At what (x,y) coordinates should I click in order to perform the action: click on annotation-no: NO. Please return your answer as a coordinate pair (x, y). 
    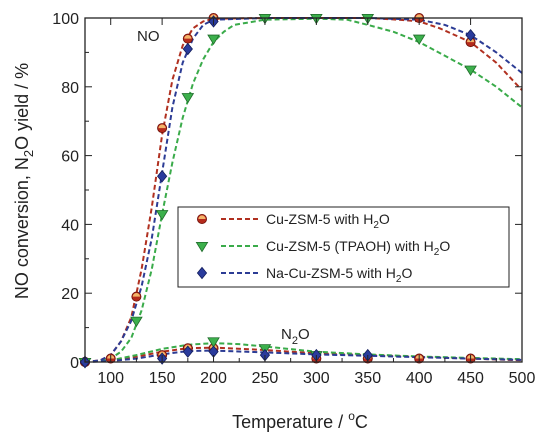
    Looking at the image, I should click on (148, 36).